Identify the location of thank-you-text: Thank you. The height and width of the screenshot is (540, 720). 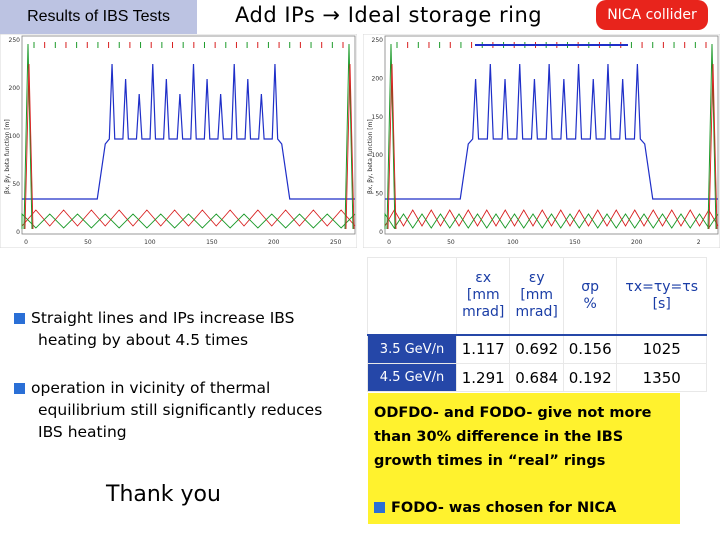
(163, 494).